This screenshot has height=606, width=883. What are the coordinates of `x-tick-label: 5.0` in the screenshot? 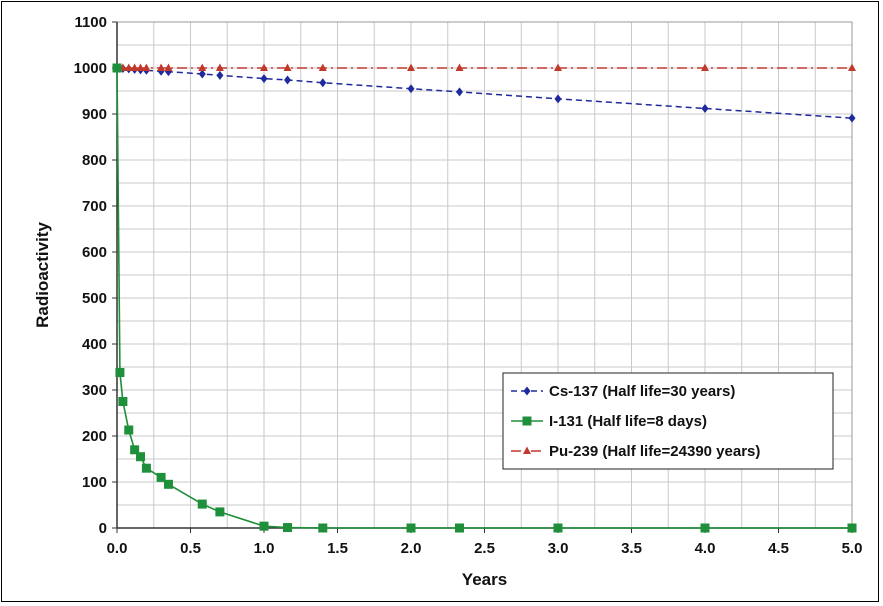 It's located at (852, 548).